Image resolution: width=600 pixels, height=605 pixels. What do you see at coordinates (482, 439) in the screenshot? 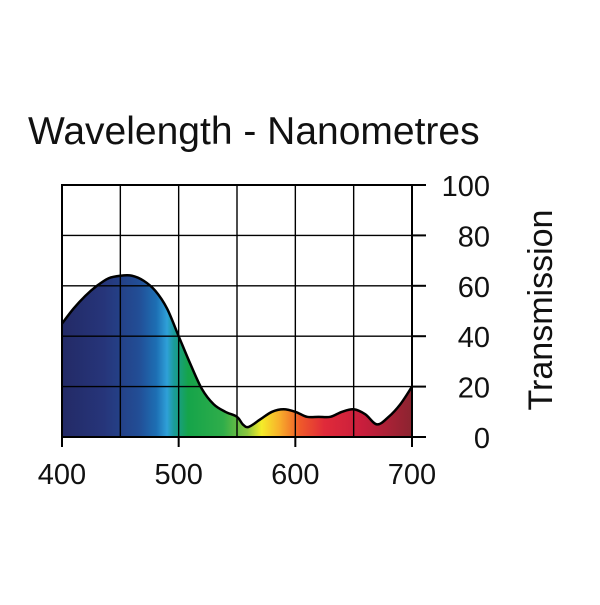
I see `y-tick-label: 0` at bounding box center [482, 439].